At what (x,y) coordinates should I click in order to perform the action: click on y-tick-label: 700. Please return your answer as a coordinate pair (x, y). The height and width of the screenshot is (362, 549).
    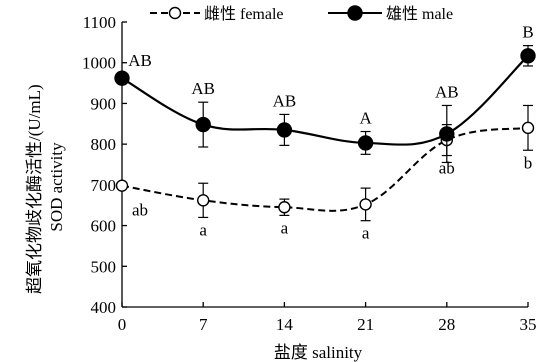
    Looking at the image, I should click on (104, 185).